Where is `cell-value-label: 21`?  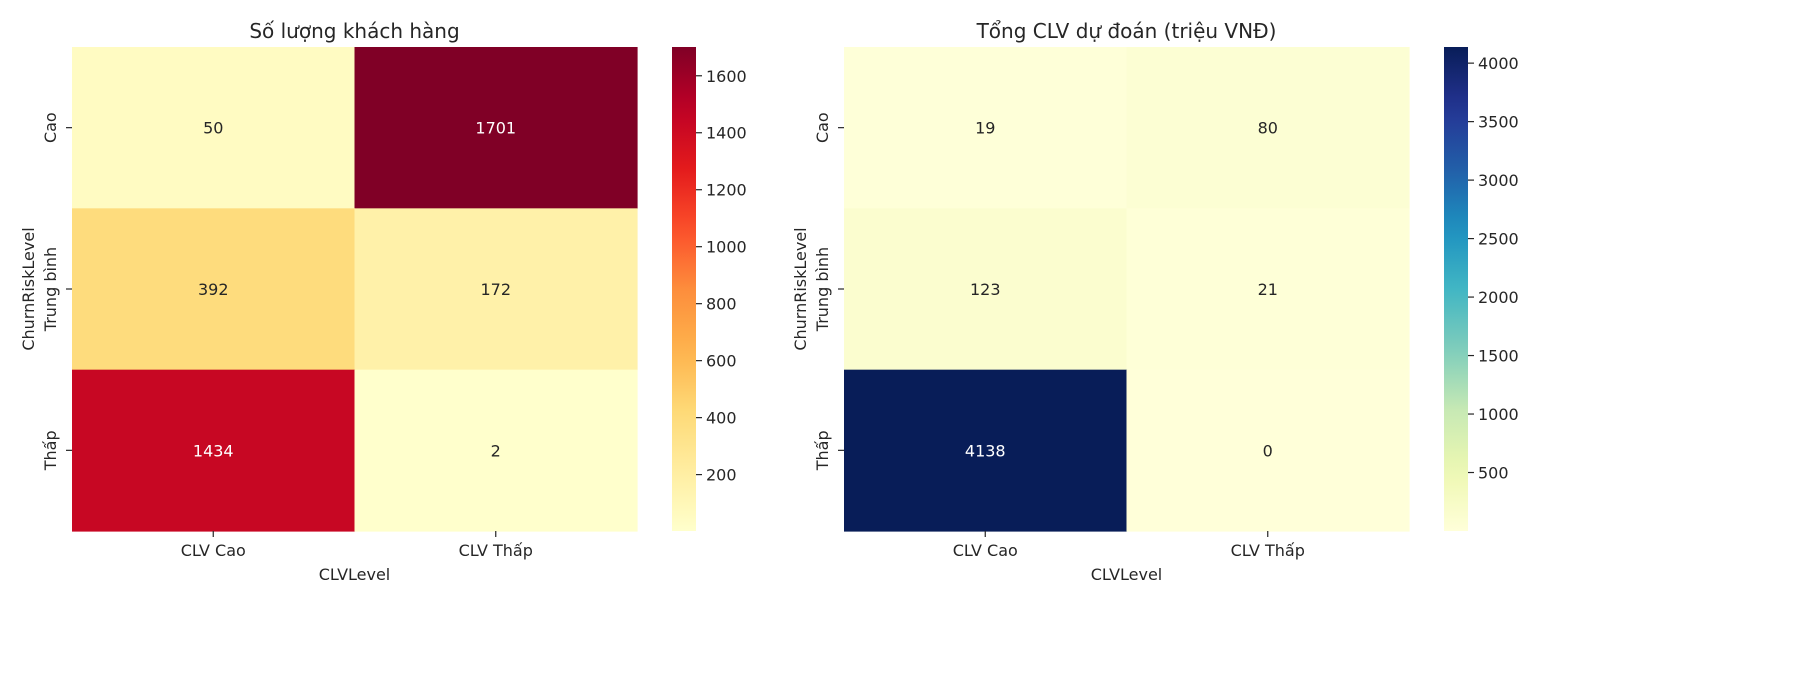 cell-value-label: 21 is located at coordinates (1268, 289).